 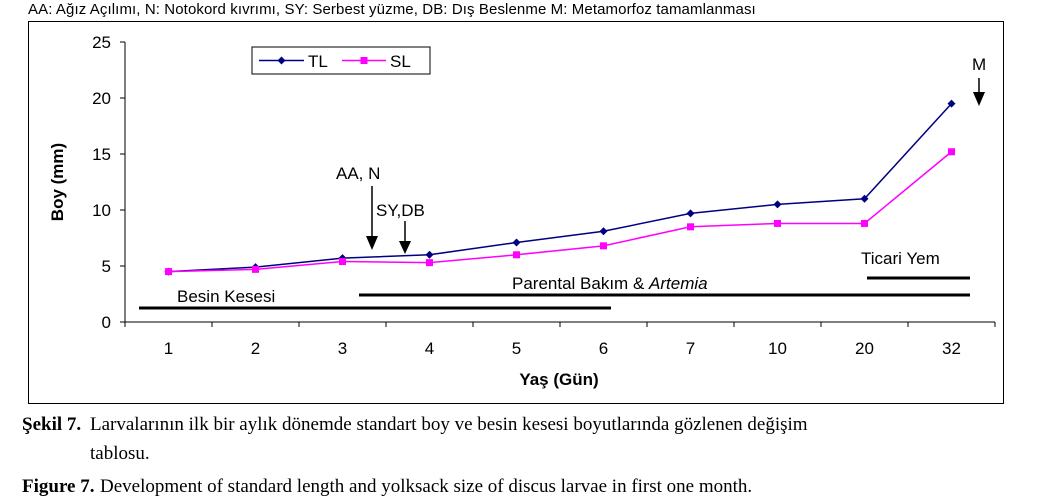 What do you see at coordinates (900, 258) in the screenshot?
I see `period-label-ticari: Ticari Yem` at bounding box center [900, 258].